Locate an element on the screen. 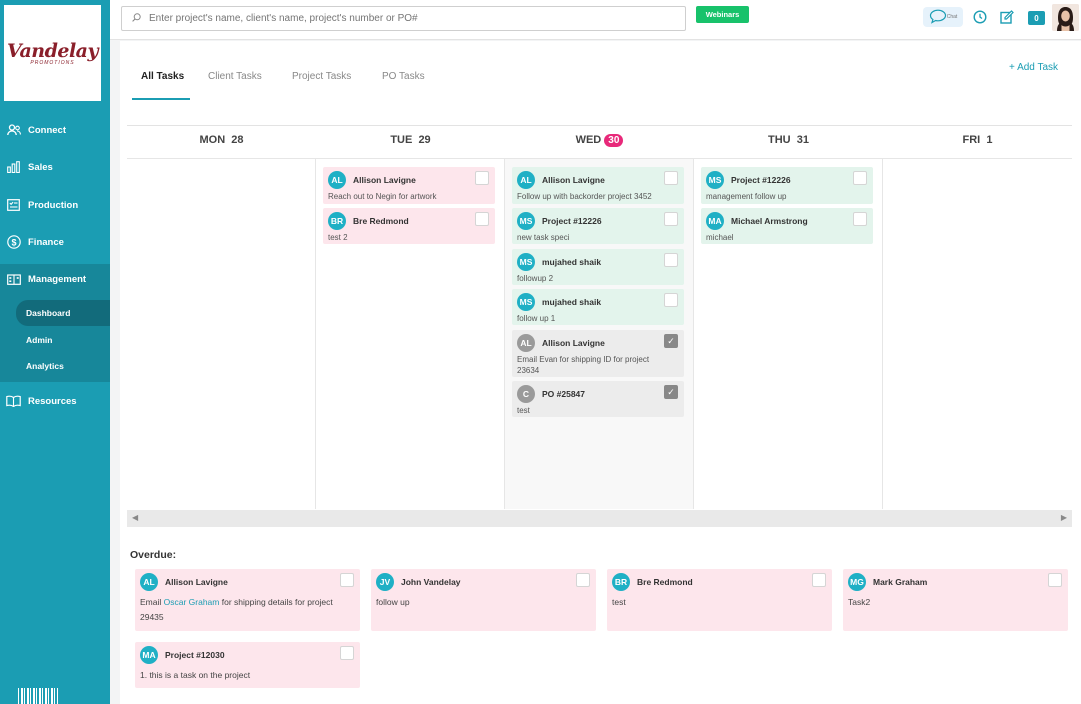 The width and height of the screenshot is (1081, 704). task-title: Bre Redmond is located at coordinates (665, 582).